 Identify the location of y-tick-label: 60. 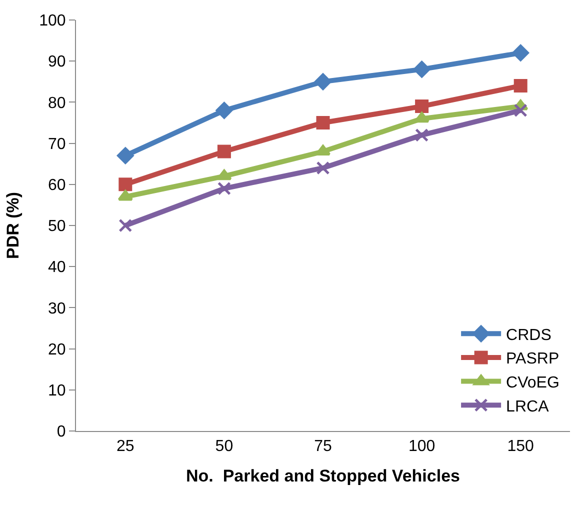
(57, 185).